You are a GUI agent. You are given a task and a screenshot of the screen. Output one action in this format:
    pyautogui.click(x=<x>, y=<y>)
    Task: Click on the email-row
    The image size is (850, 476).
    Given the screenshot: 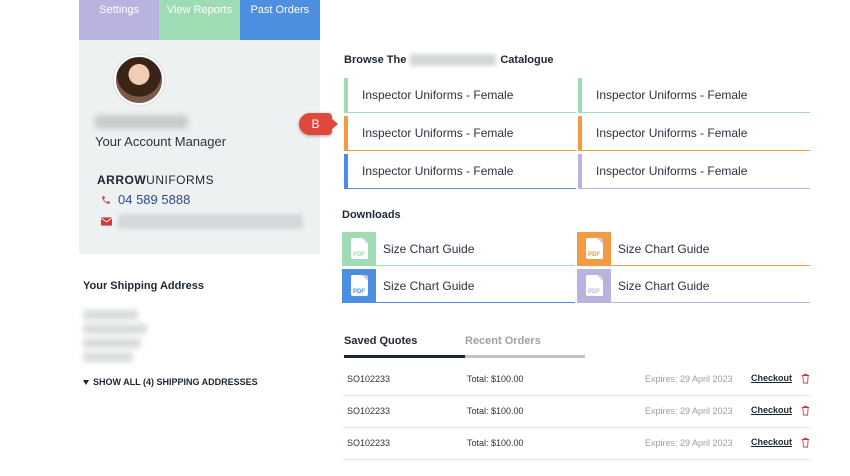 What is the action you would take?
    pyautogui.click(x=202, y=221)
    